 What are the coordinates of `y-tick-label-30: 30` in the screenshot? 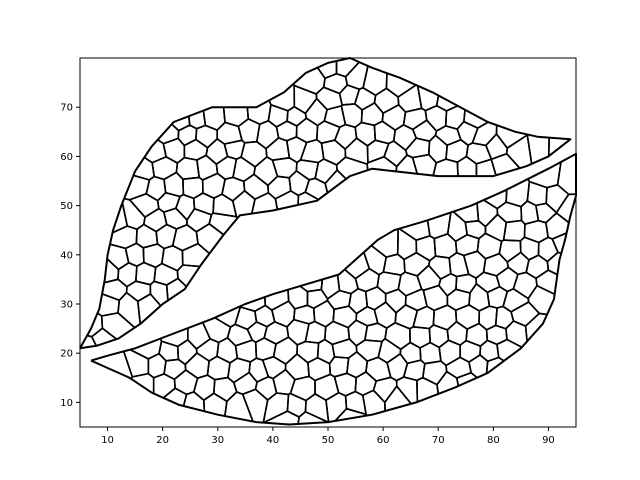 It's located at (66, 305).